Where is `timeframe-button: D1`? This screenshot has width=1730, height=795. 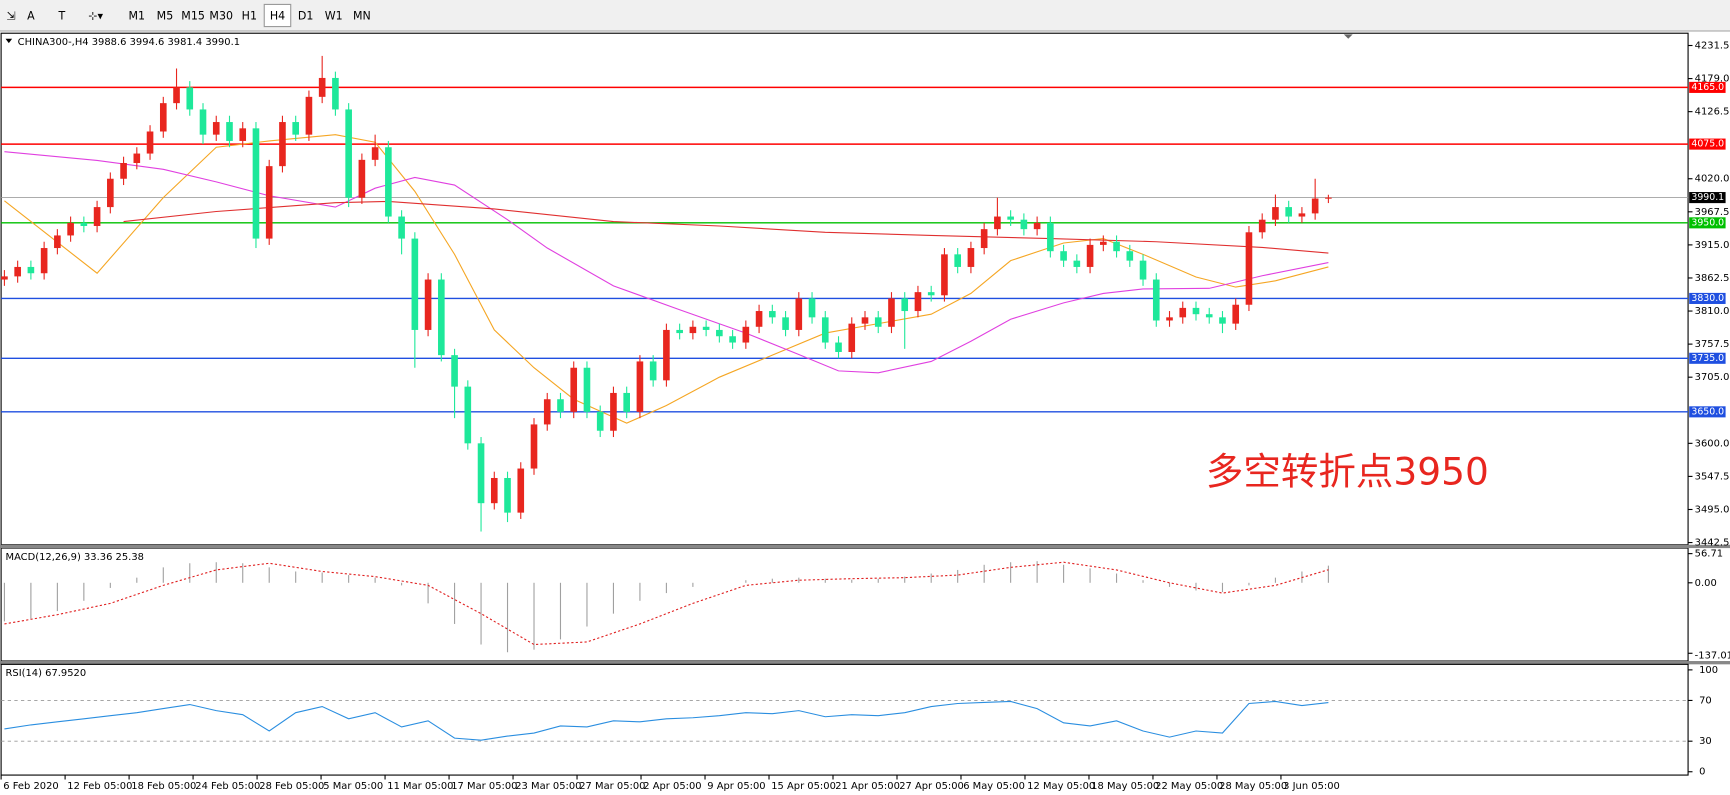
timeframe-button: D1 is located at coordinates (306, 16).